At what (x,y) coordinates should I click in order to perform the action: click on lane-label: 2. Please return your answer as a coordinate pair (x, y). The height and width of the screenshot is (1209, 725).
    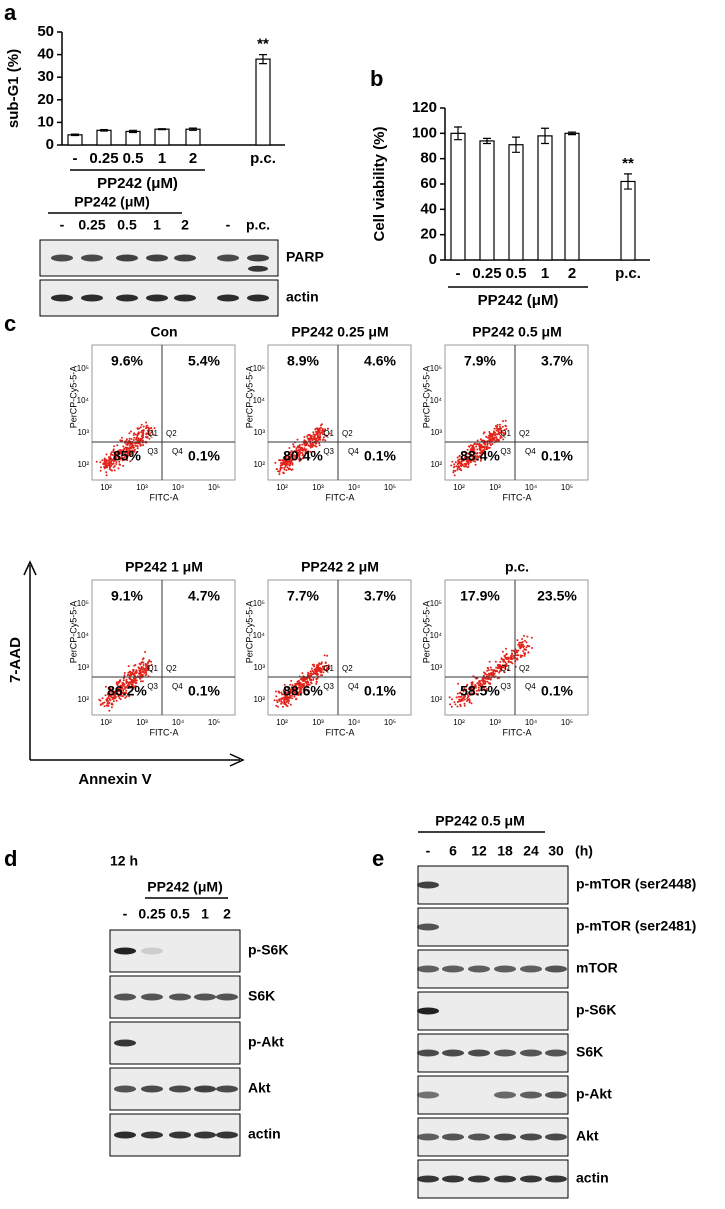
    Looking at the image, I should click on (227, 914).